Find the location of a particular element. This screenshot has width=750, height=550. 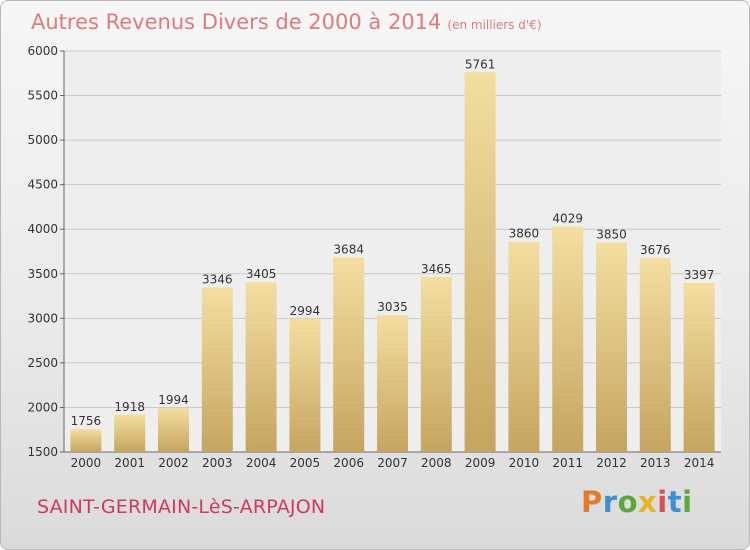

chart-title-text: Autres Revenus Divers de 2000 à 2014 is located at coordinates (236, 22).